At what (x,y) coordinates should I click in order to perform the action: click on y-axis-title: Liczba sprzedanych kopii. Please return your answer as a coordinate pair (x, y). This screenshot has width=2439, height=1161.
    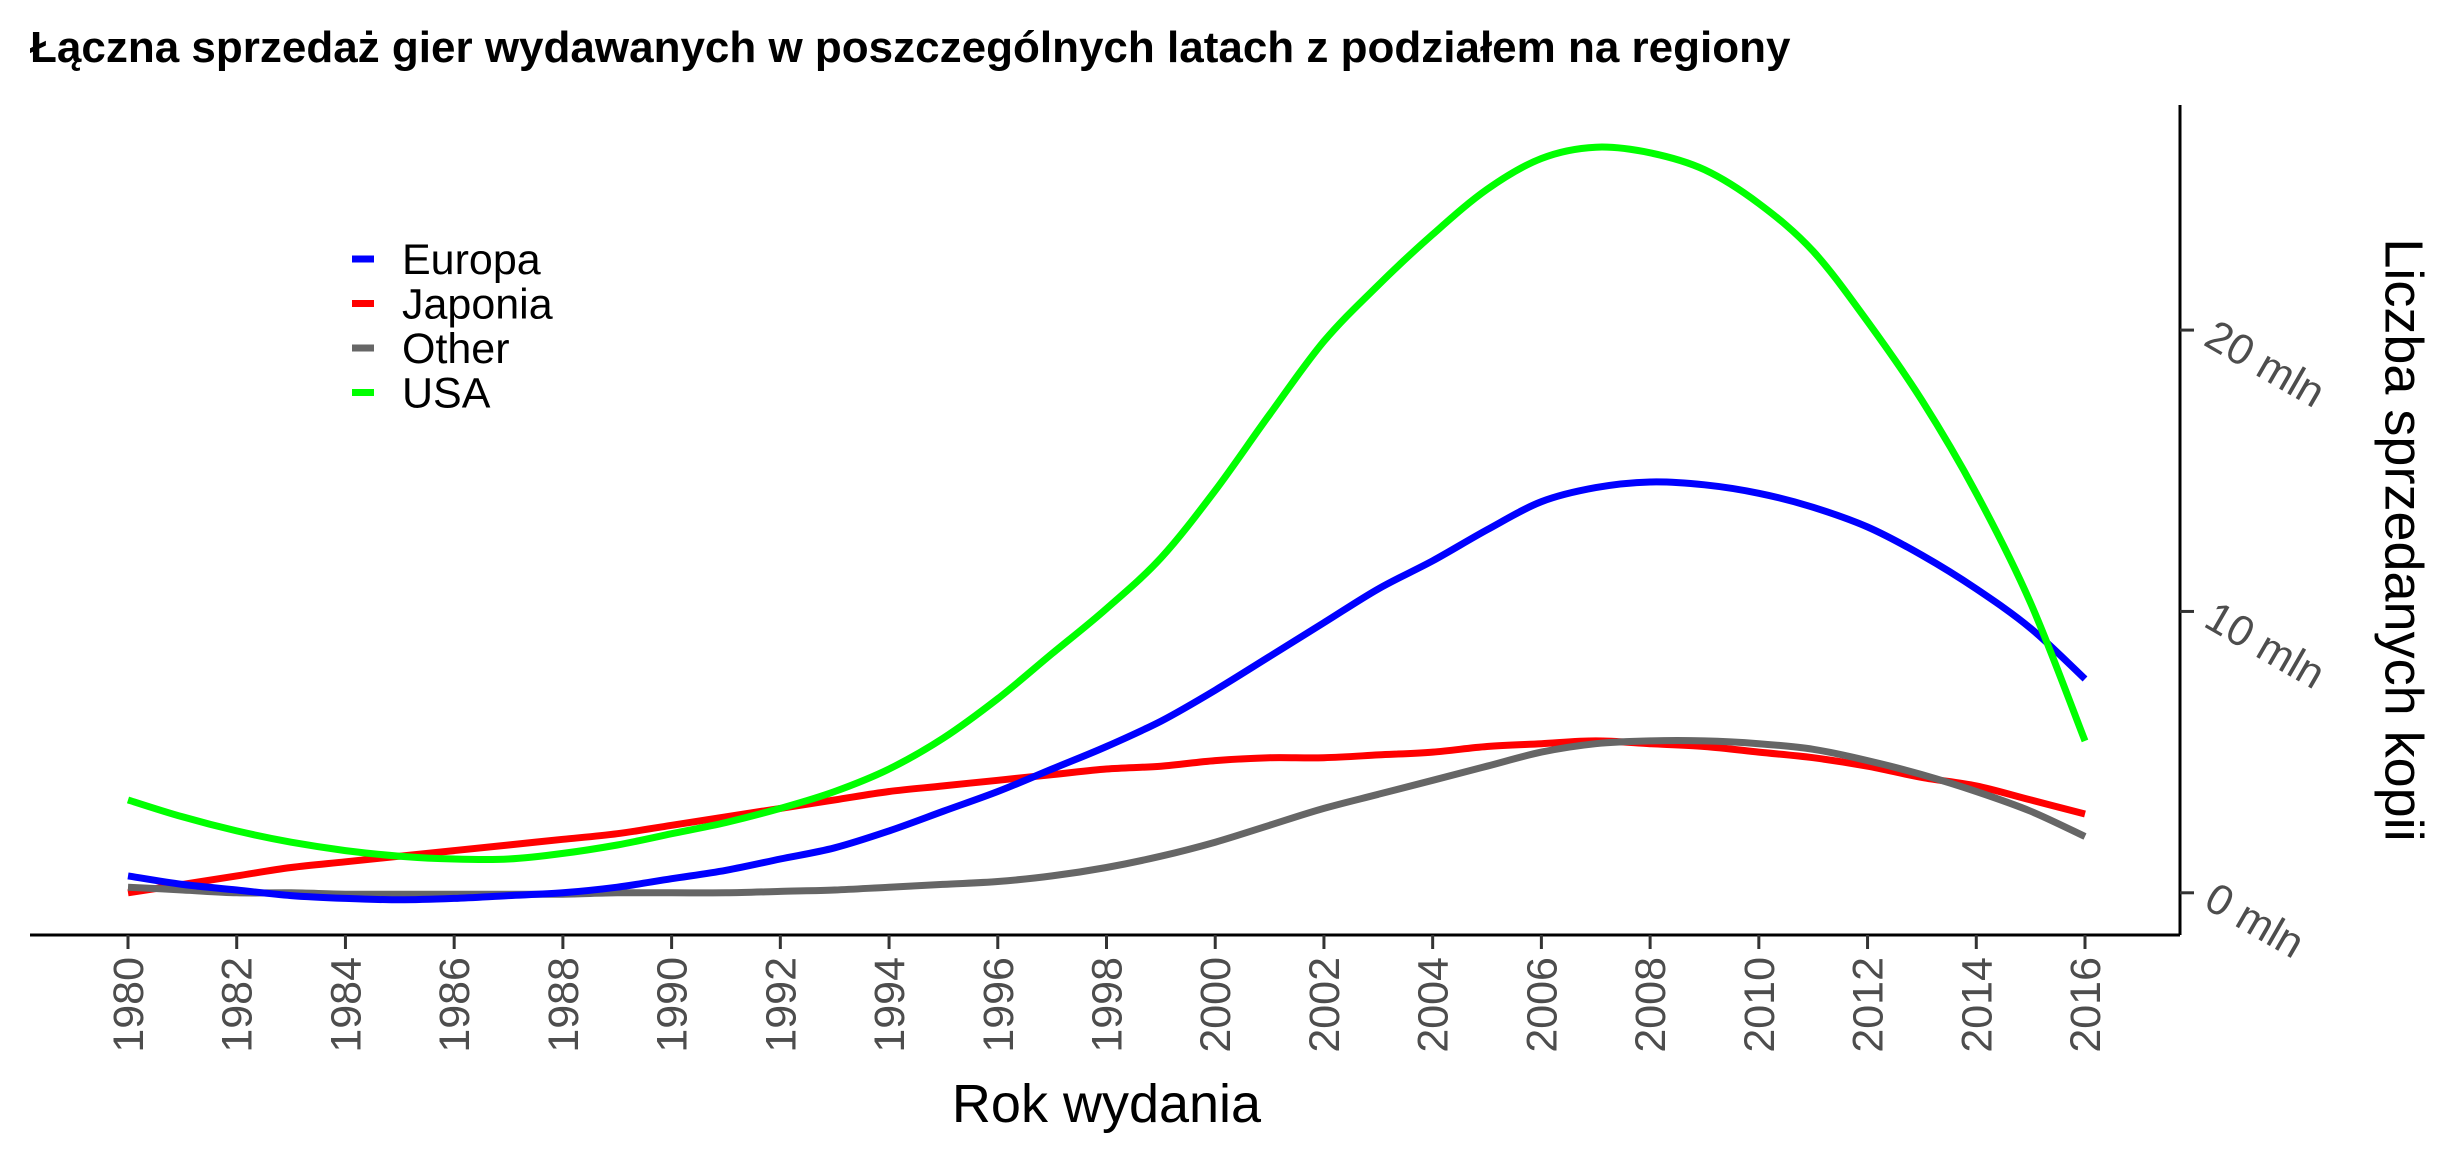
    Looking at the image, I should click on (2404, 539).